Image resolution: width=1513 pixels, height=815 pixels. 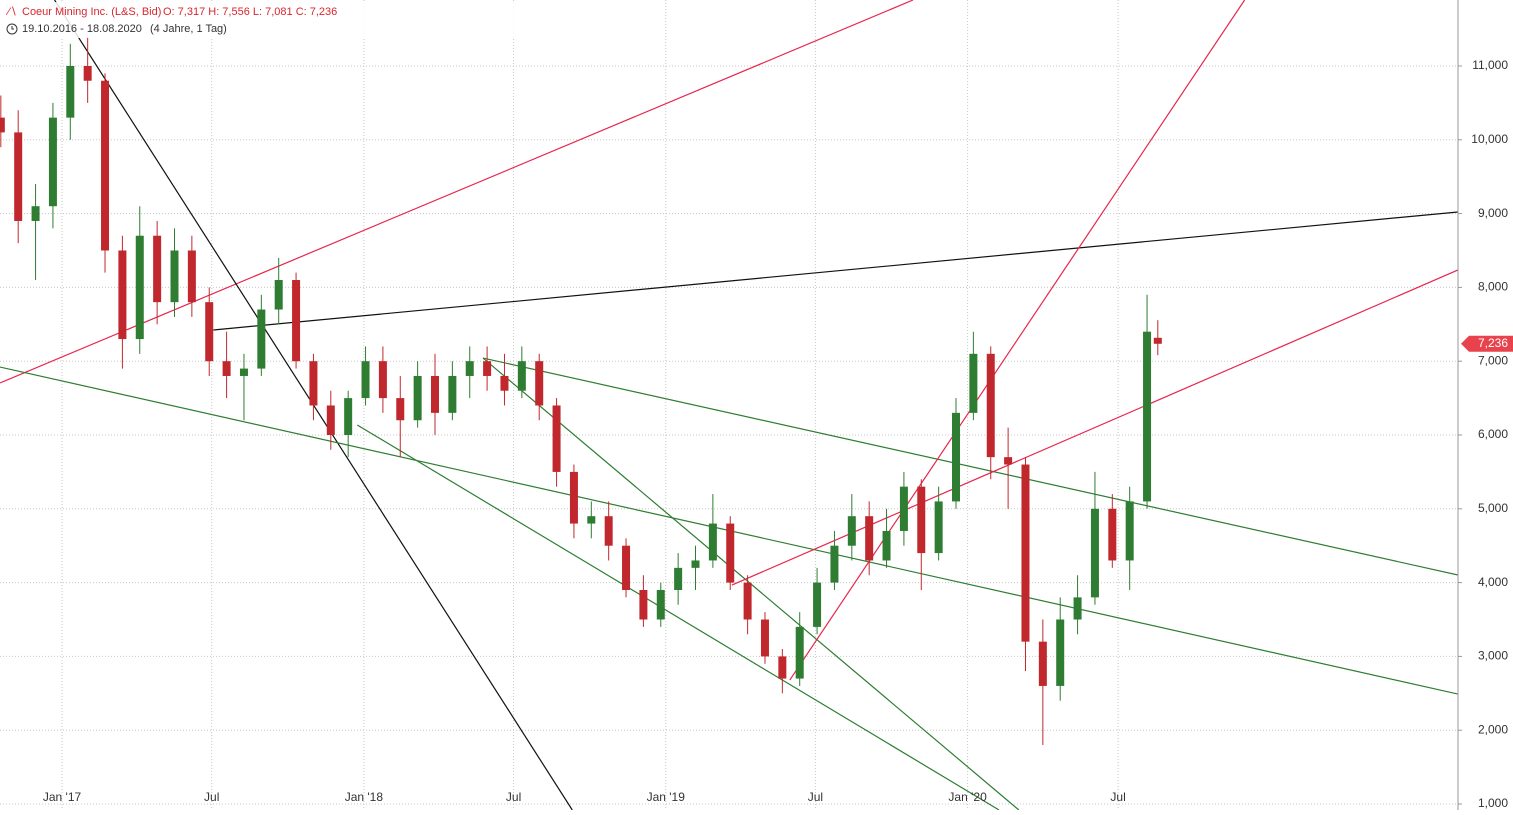 What do you see at coordinates (1493, 656) in the screenshot?
I see `y-tick-label: 3,000` at bounding box center [1493, 656].